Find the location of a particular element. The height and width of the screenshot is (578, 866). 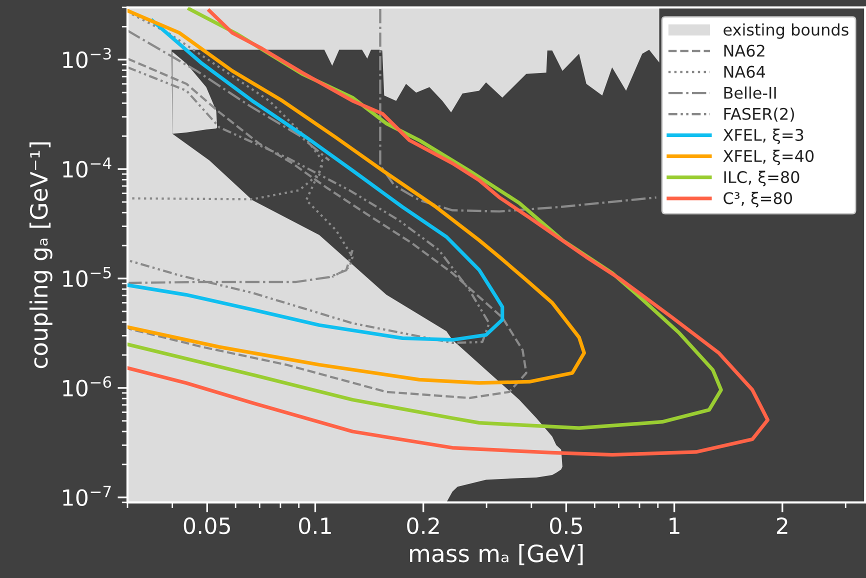

x-tick-label: 2 is located at coordinates (782, 525).